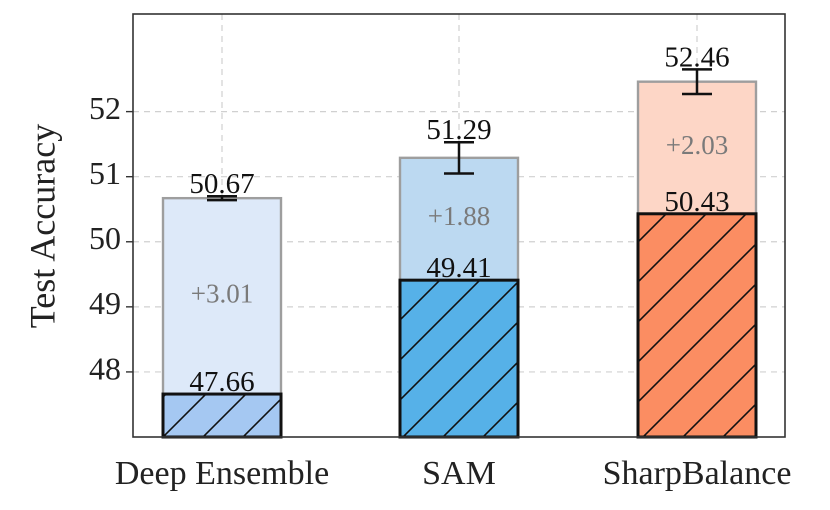 The width and height of the screenshot is (830, 510). I want to click on y-tick-label: 50, so click(105, 238).